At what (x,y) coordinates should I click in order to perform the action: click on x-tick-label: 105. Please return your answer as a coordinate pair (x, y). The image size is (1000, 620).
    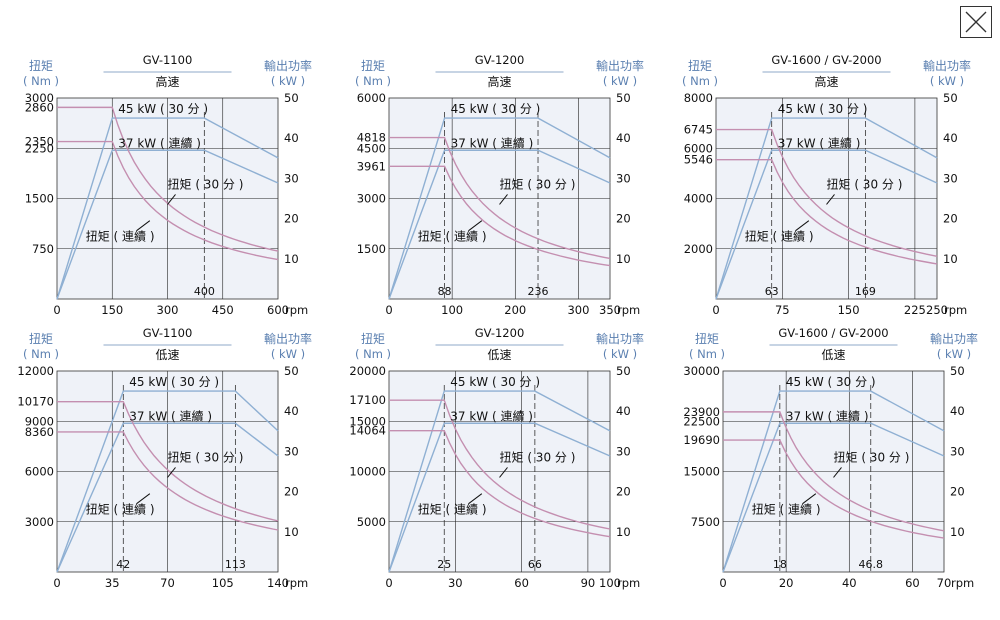
    Looking at the image, I should click on (223, 583).